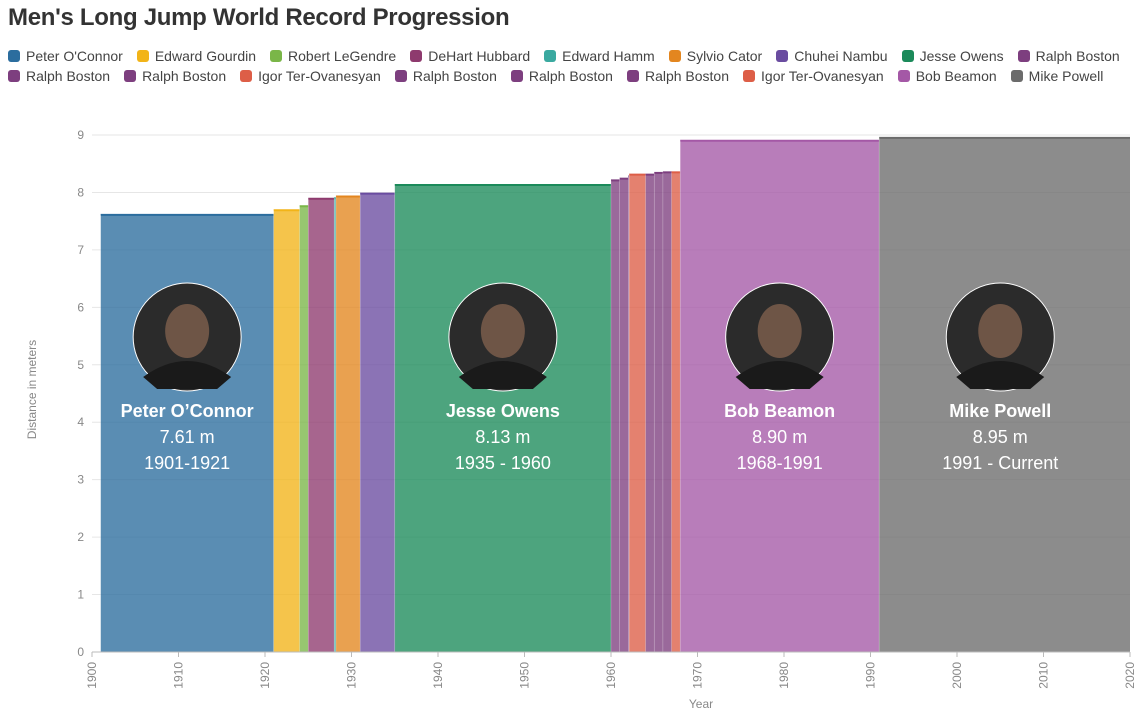 The image size is (1145, 721). I want to click on legend-label: Bob Beamon, so click(956, 76).